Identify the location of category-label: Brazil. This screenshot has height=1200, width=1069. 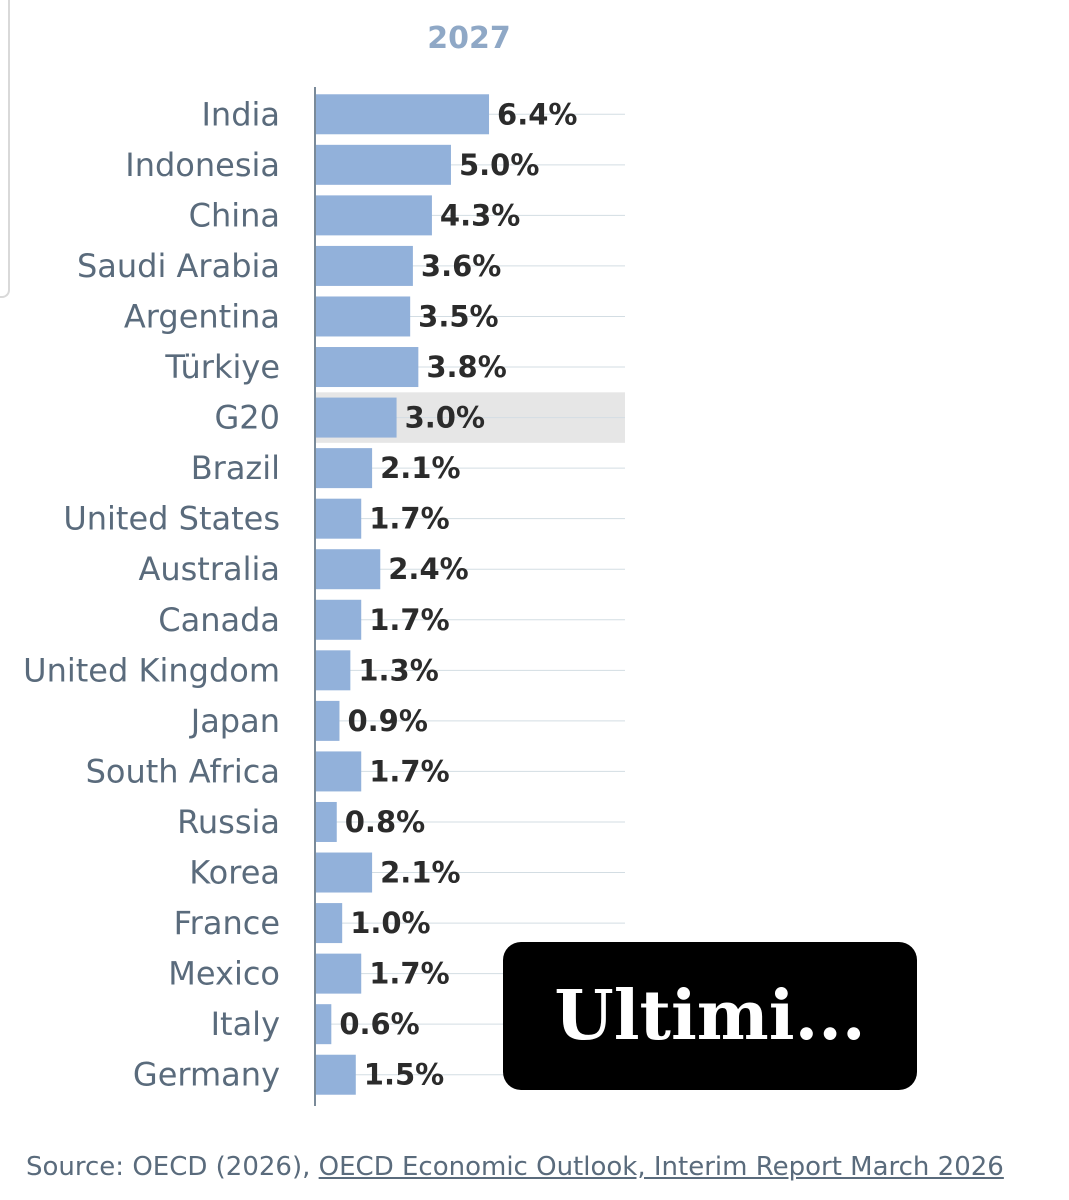
(235, 468).